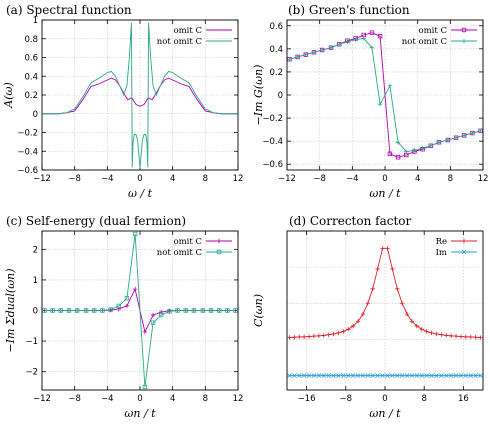  I want to click on panel-title: (c) Self-energy (dual fermion), so click(96, 221).